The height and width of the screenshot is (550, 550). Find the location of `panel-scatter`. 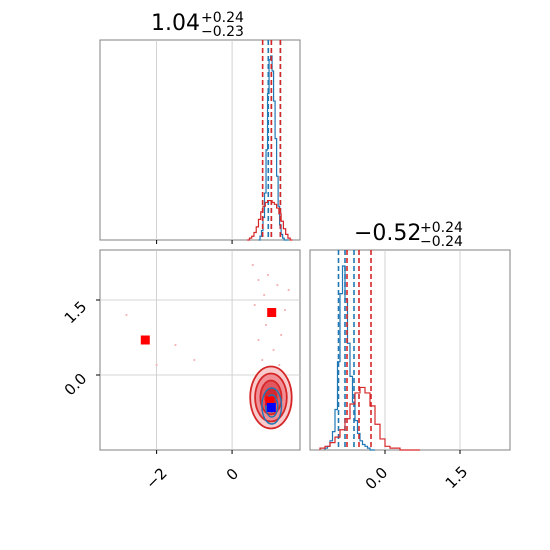

panel-scatter is located at coordinates (200, 350).